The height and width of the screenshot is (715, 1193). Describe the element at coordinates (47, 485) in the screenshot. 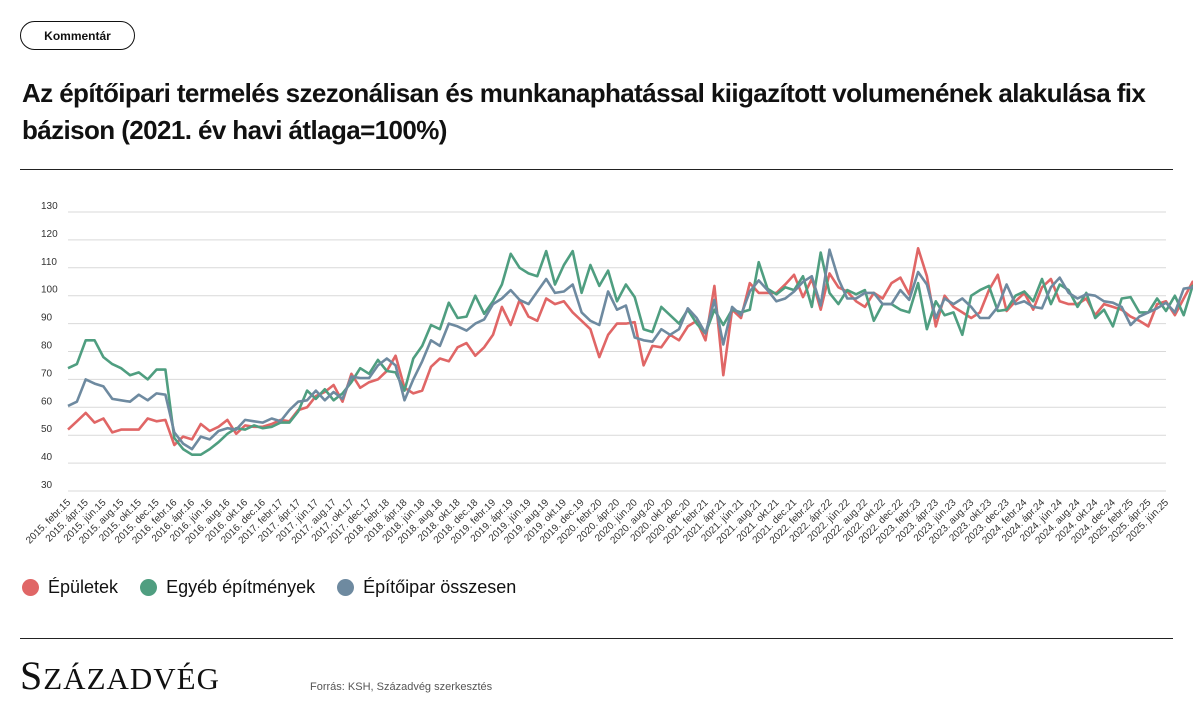

I see `y-tick-label: 30` at that location.